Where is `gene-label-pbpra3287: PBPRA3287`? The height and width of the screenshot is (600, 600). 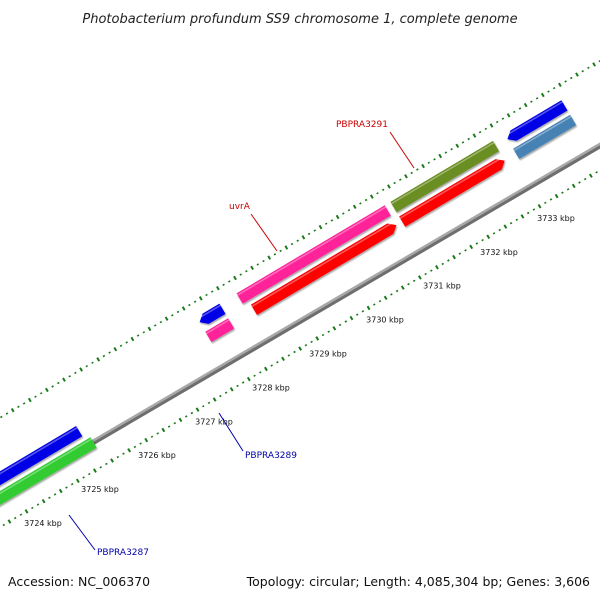 gene-label-pbpra3287: PBPRA3287 is located at coordinates (123, 553).